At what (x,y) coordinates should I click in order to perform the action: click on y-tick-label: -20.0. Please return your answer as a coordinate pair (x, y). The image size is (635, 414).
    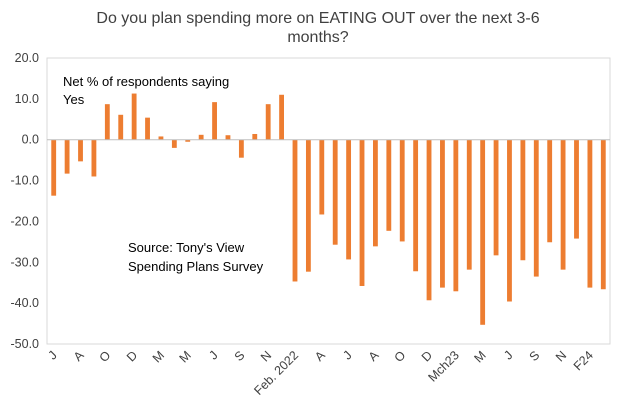
    Looking at the image, I should click on (25, 221).